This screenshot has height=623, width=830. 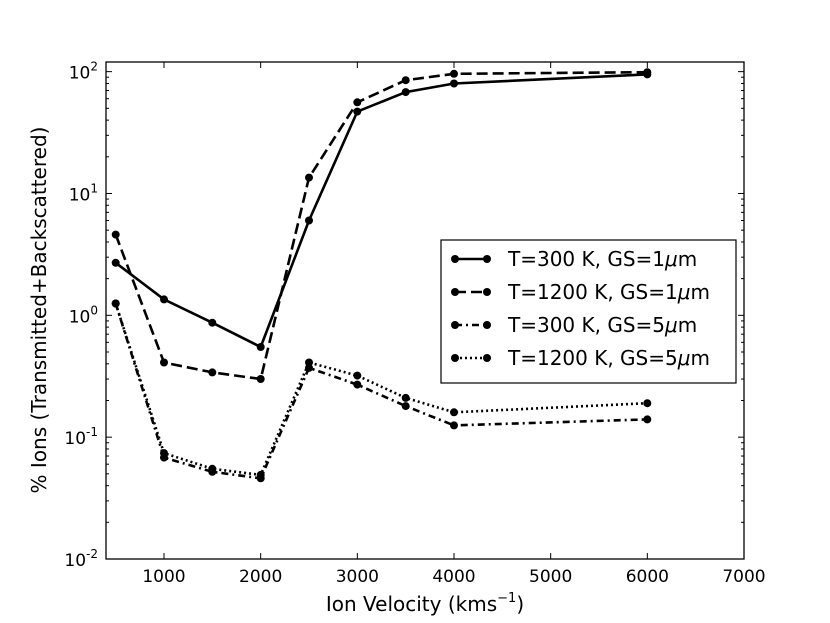 I want to click on x-tick-label: 2000, so click(x=260, y=577).